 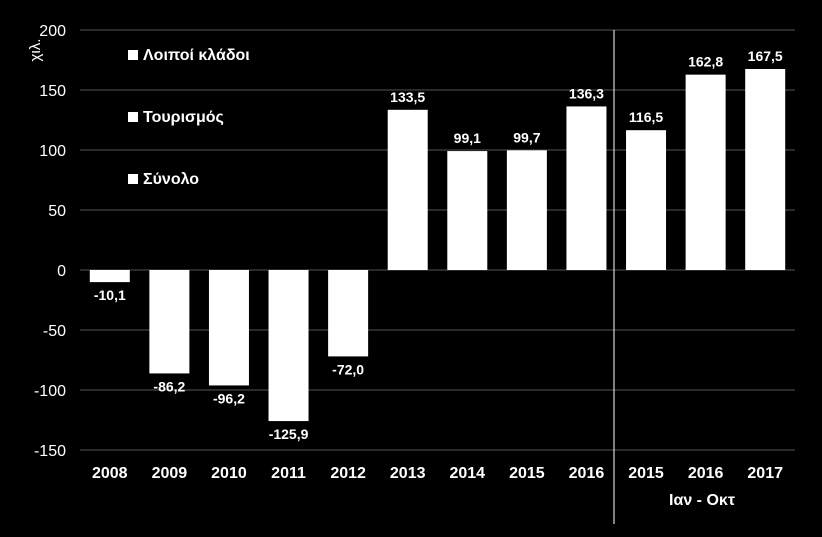 What do you see at coordinates (348, 473) in the screenshot?
I see `x-tick-label: 2012` at bounding box center [348, 473].